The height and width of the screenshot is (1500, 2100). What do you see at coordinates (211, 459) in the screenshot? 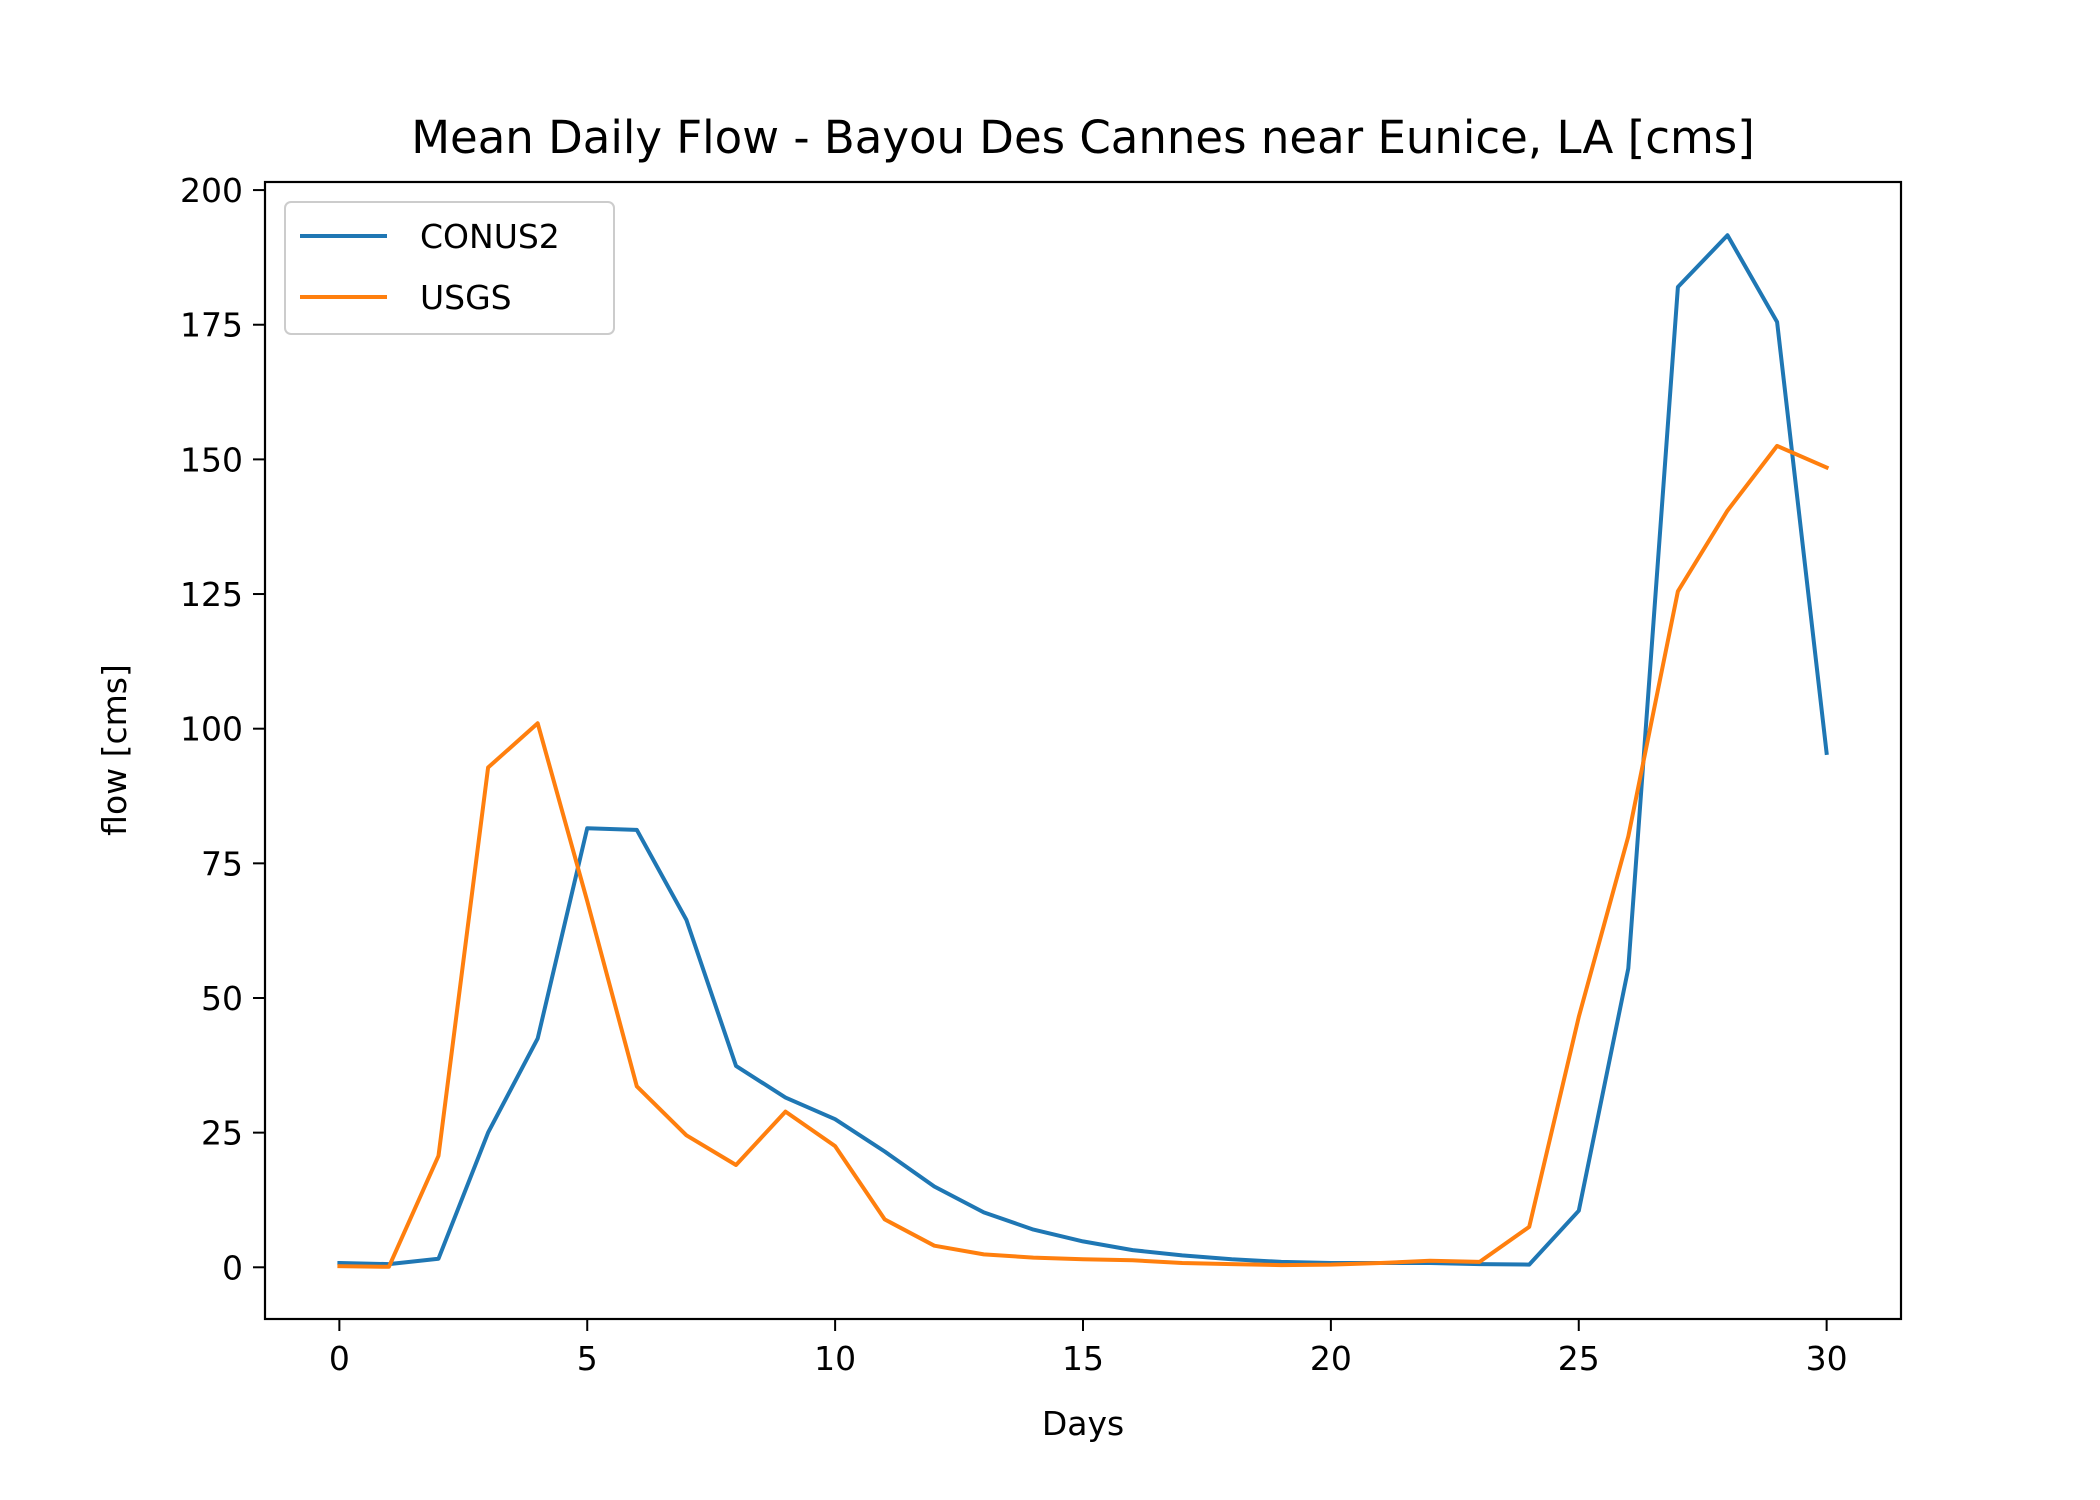
I see `y-tick-label: 150` at bounding box center [211, 459].